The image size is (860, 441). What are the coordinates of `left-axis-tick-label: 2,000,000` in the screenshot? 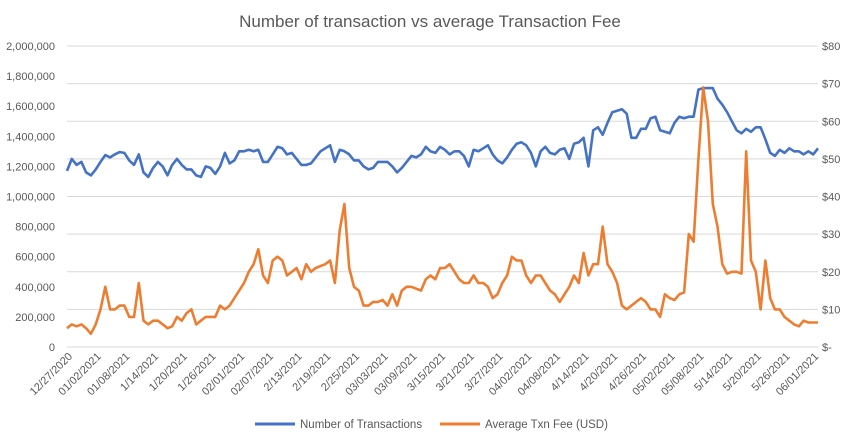 It's located at (30, 47).